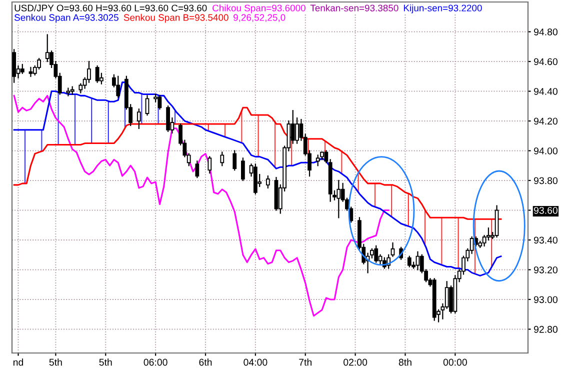 The height and width of the screenshot is (370, 563). I want to click on x-tick-label: 8th, so click(405, 362).